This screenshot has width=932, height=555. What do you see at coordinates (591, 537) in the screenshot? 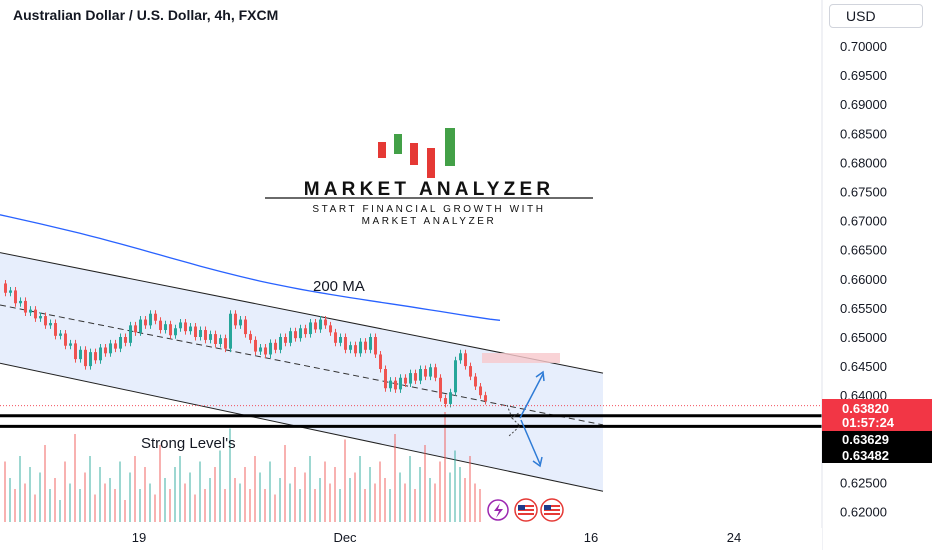
I see `time-tick-label: 16` at bounding box center [591, 537].